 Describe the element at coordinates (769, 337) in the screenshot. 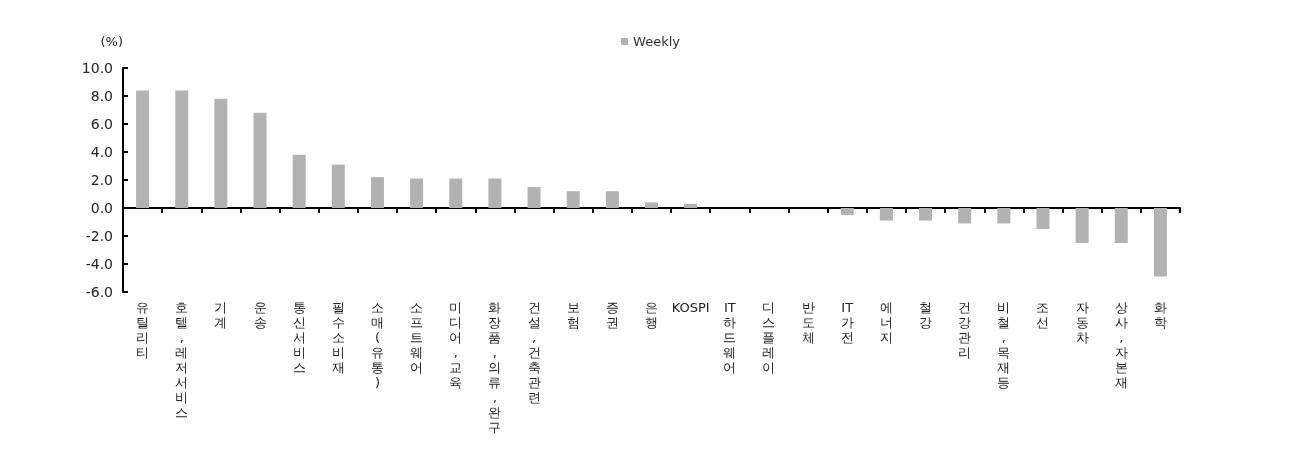

I see `x-tick-label: 디스플레이` at that location.